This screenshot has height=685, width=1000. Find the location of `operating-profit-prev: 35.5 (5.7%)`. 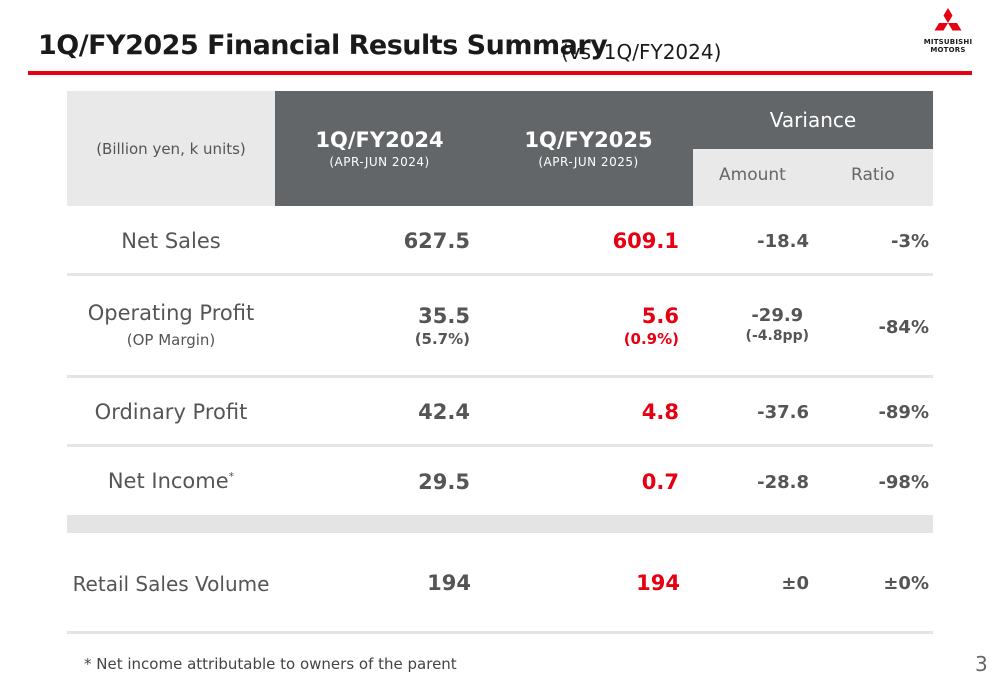

operating-profit-prev: 35.5 (5.7%) is located at coordinates (442, 326).